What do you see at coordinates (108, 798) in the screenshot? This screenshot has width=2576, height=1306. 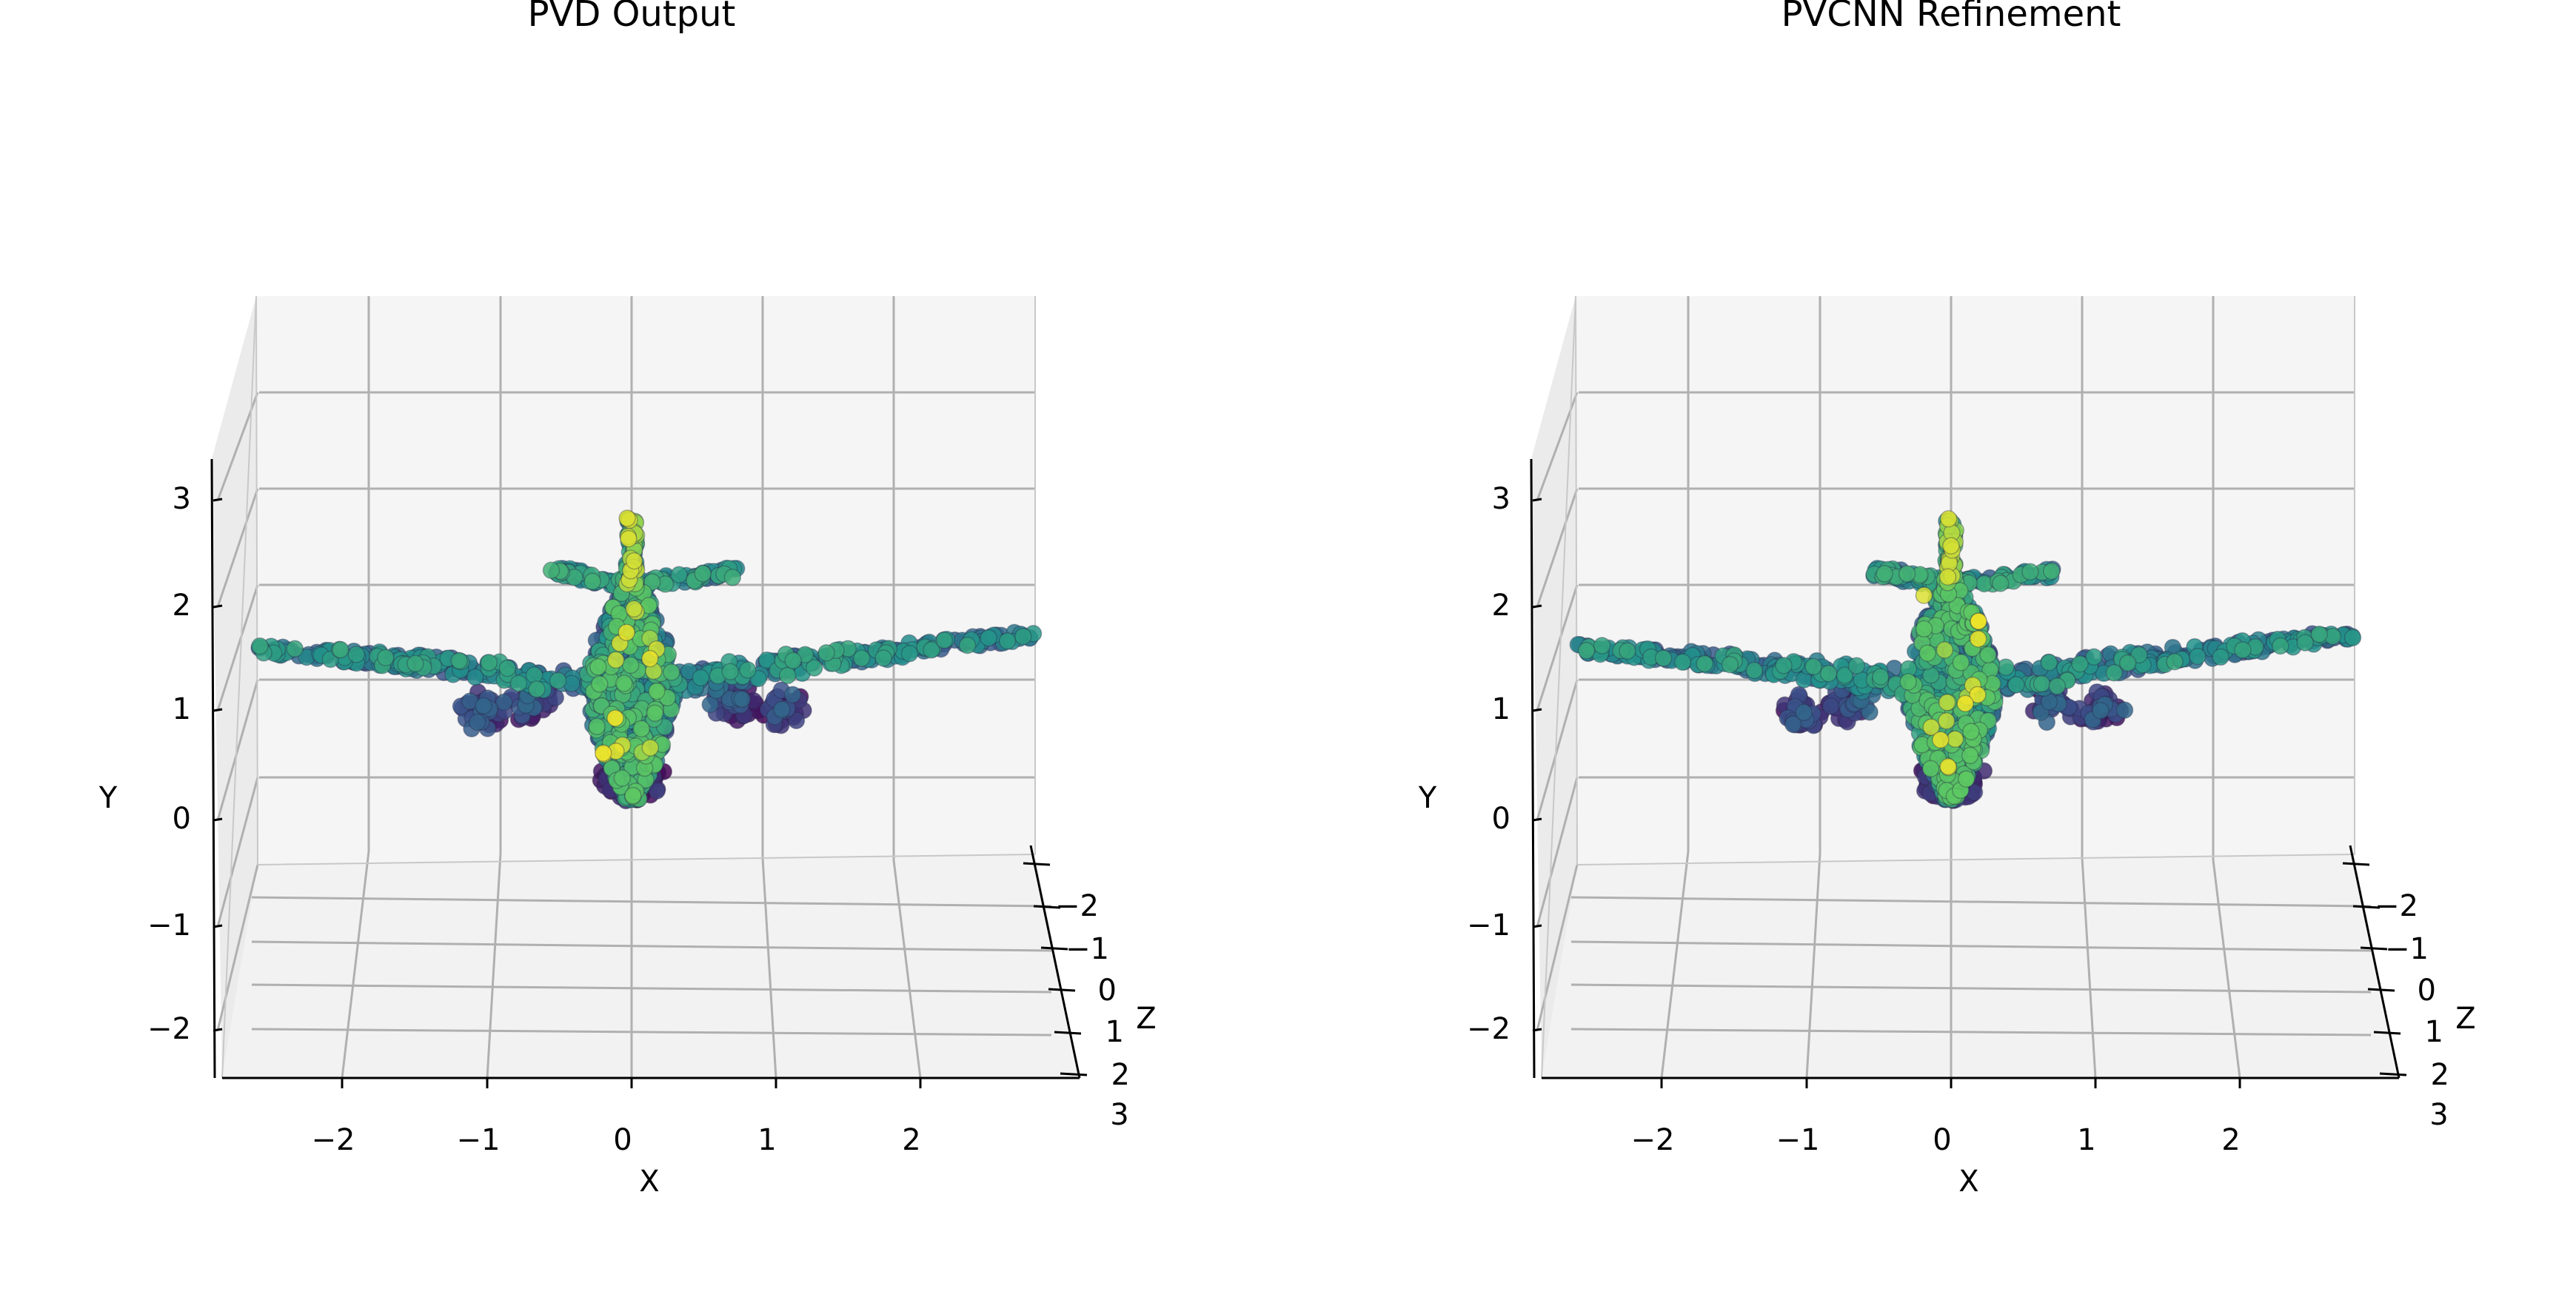 I see `y-axis-label: Y` at bounding box center [108, 798].